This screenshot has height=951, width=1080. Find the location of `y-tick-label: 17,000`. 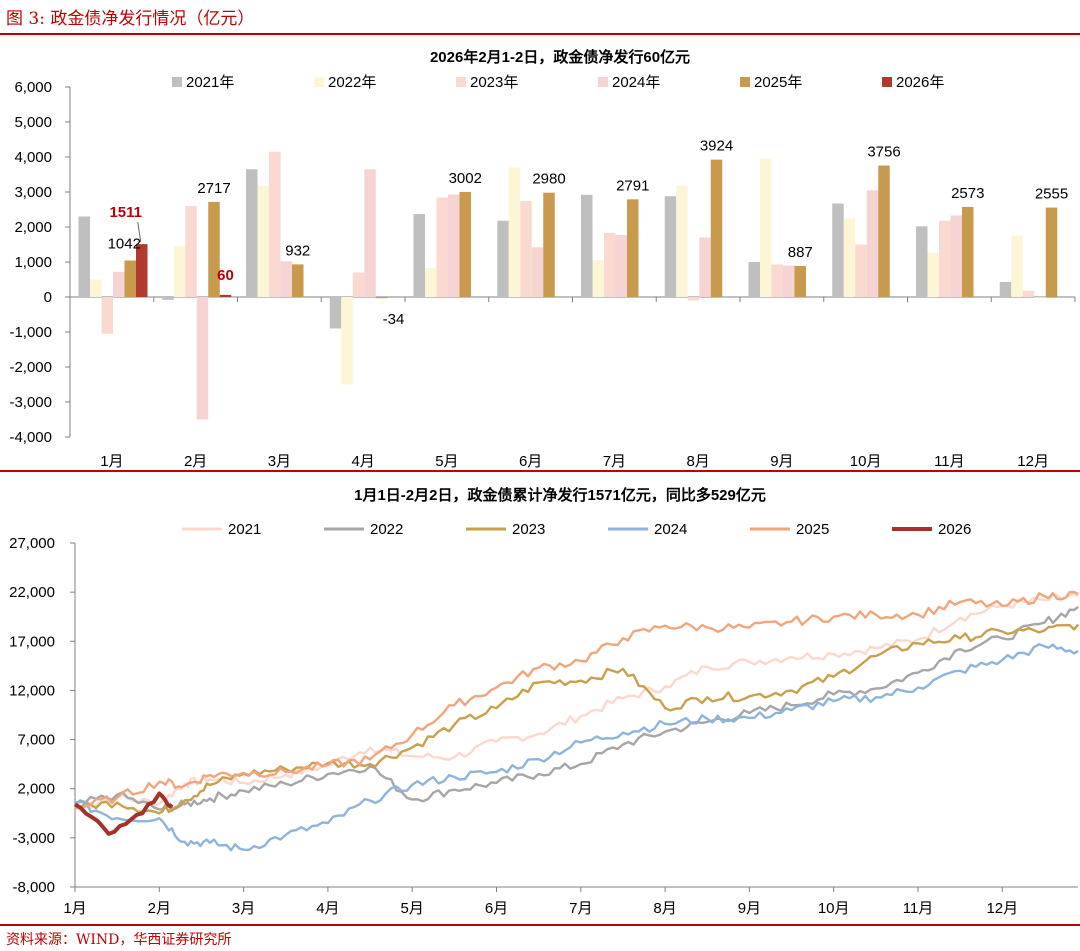

y-tick-label: 17,000 is located at coordinates (32, 641).